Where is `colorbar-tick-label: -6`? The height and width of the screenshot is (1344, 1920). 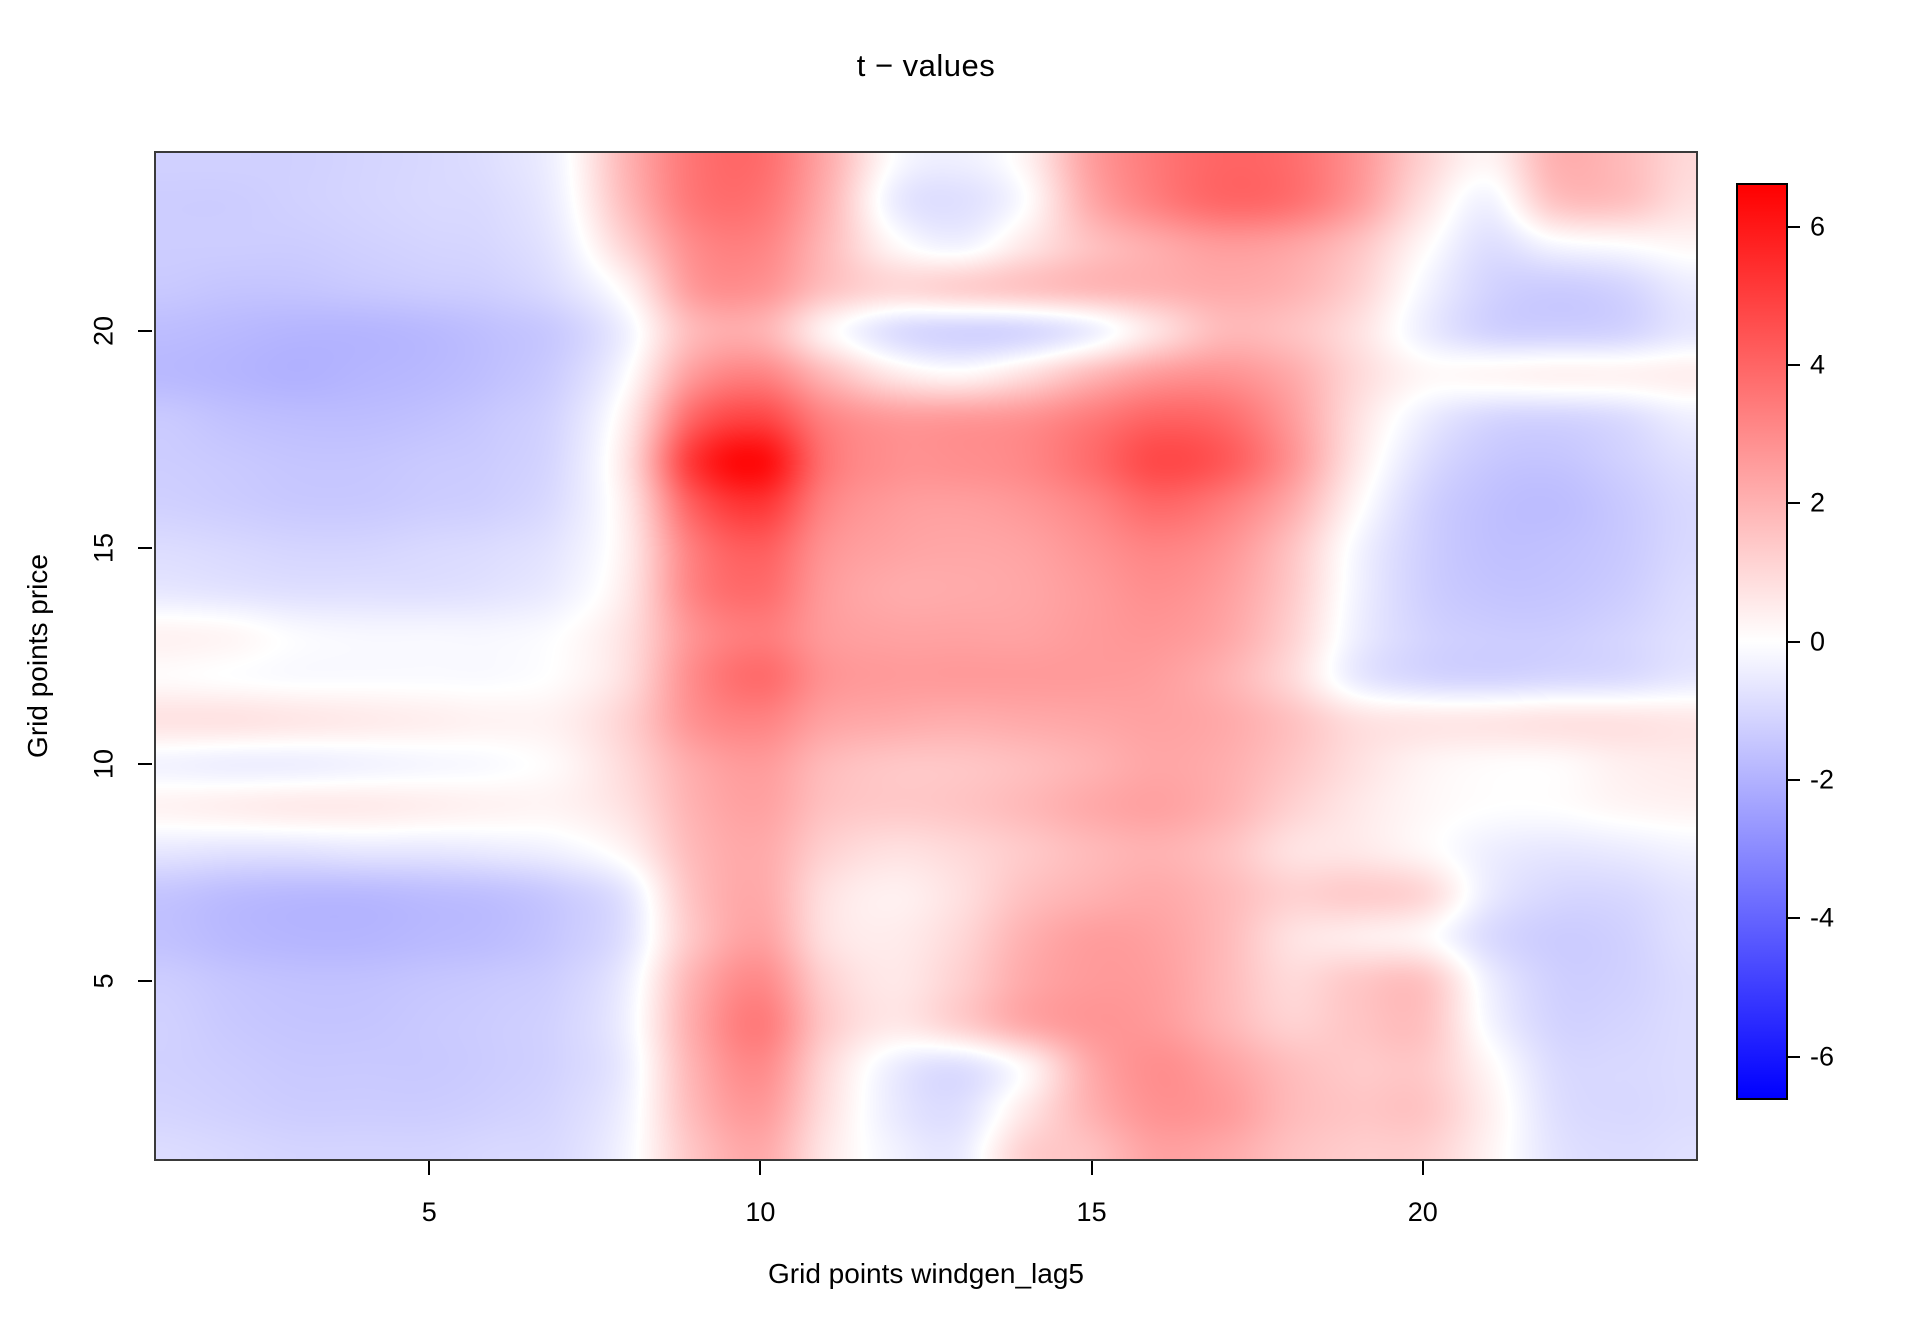
colorbar-tick-label: -6 is located at coordinates (1822, 1056).